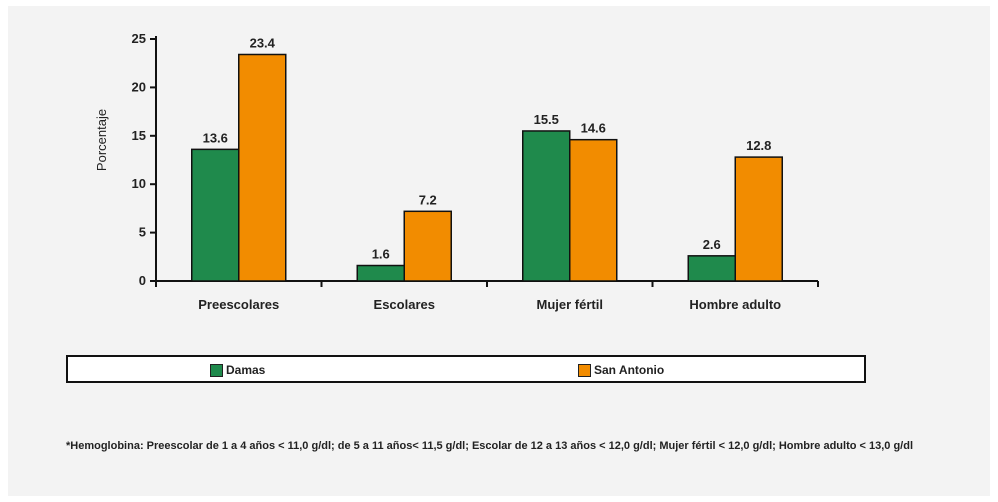  What do you see at coordinates (101, 140) in the screenshot?
I see `y-axis-title: Porcentaje` at bounding box center [101, 140].